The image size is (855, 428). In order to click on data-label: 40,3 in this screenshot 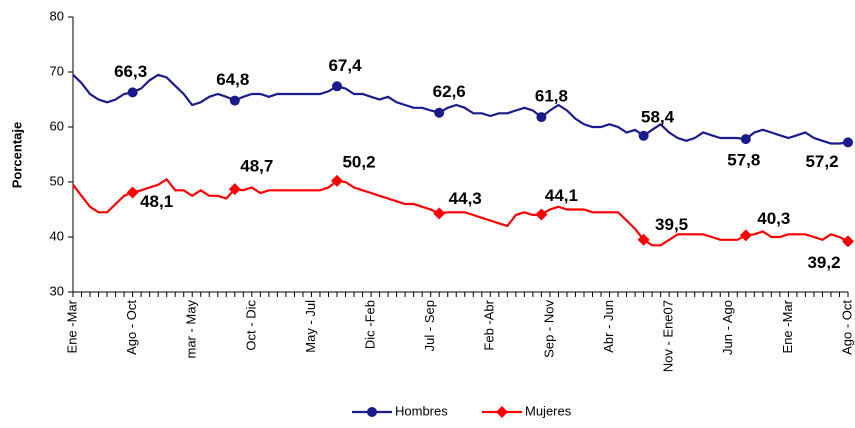, I will do `click(773, 218)`.